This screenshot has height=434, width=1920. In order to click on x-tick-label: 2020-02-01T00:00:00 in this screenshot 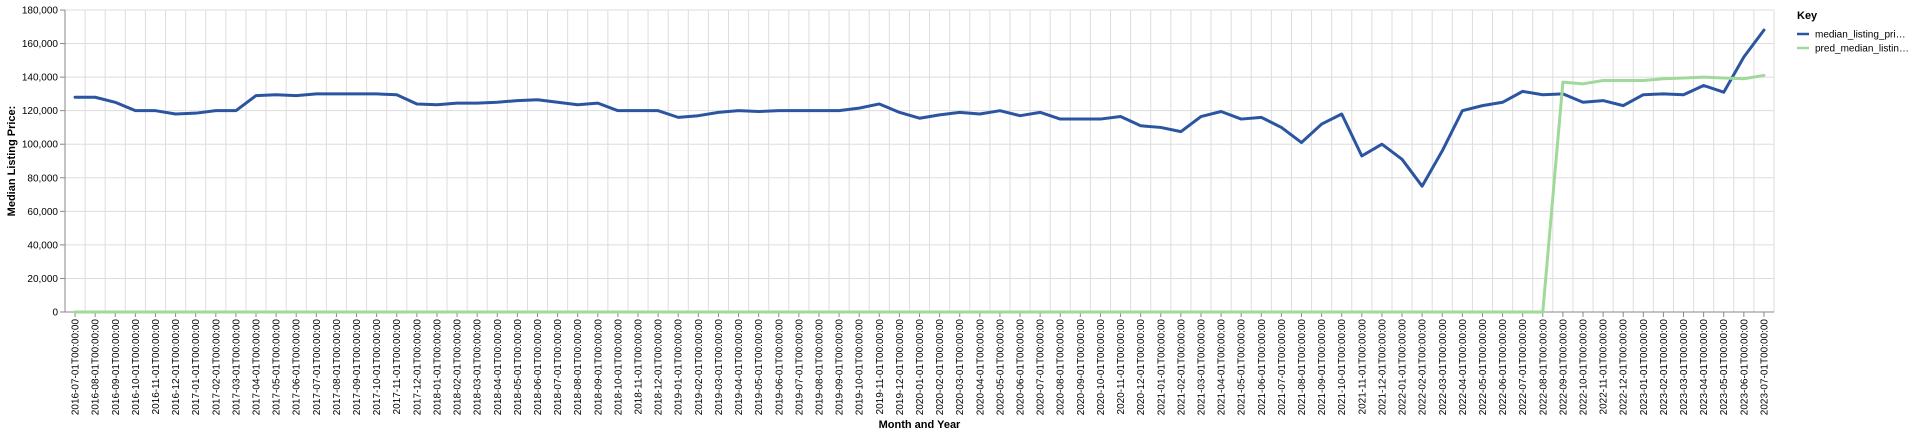, I will do `click(940, 367)`.